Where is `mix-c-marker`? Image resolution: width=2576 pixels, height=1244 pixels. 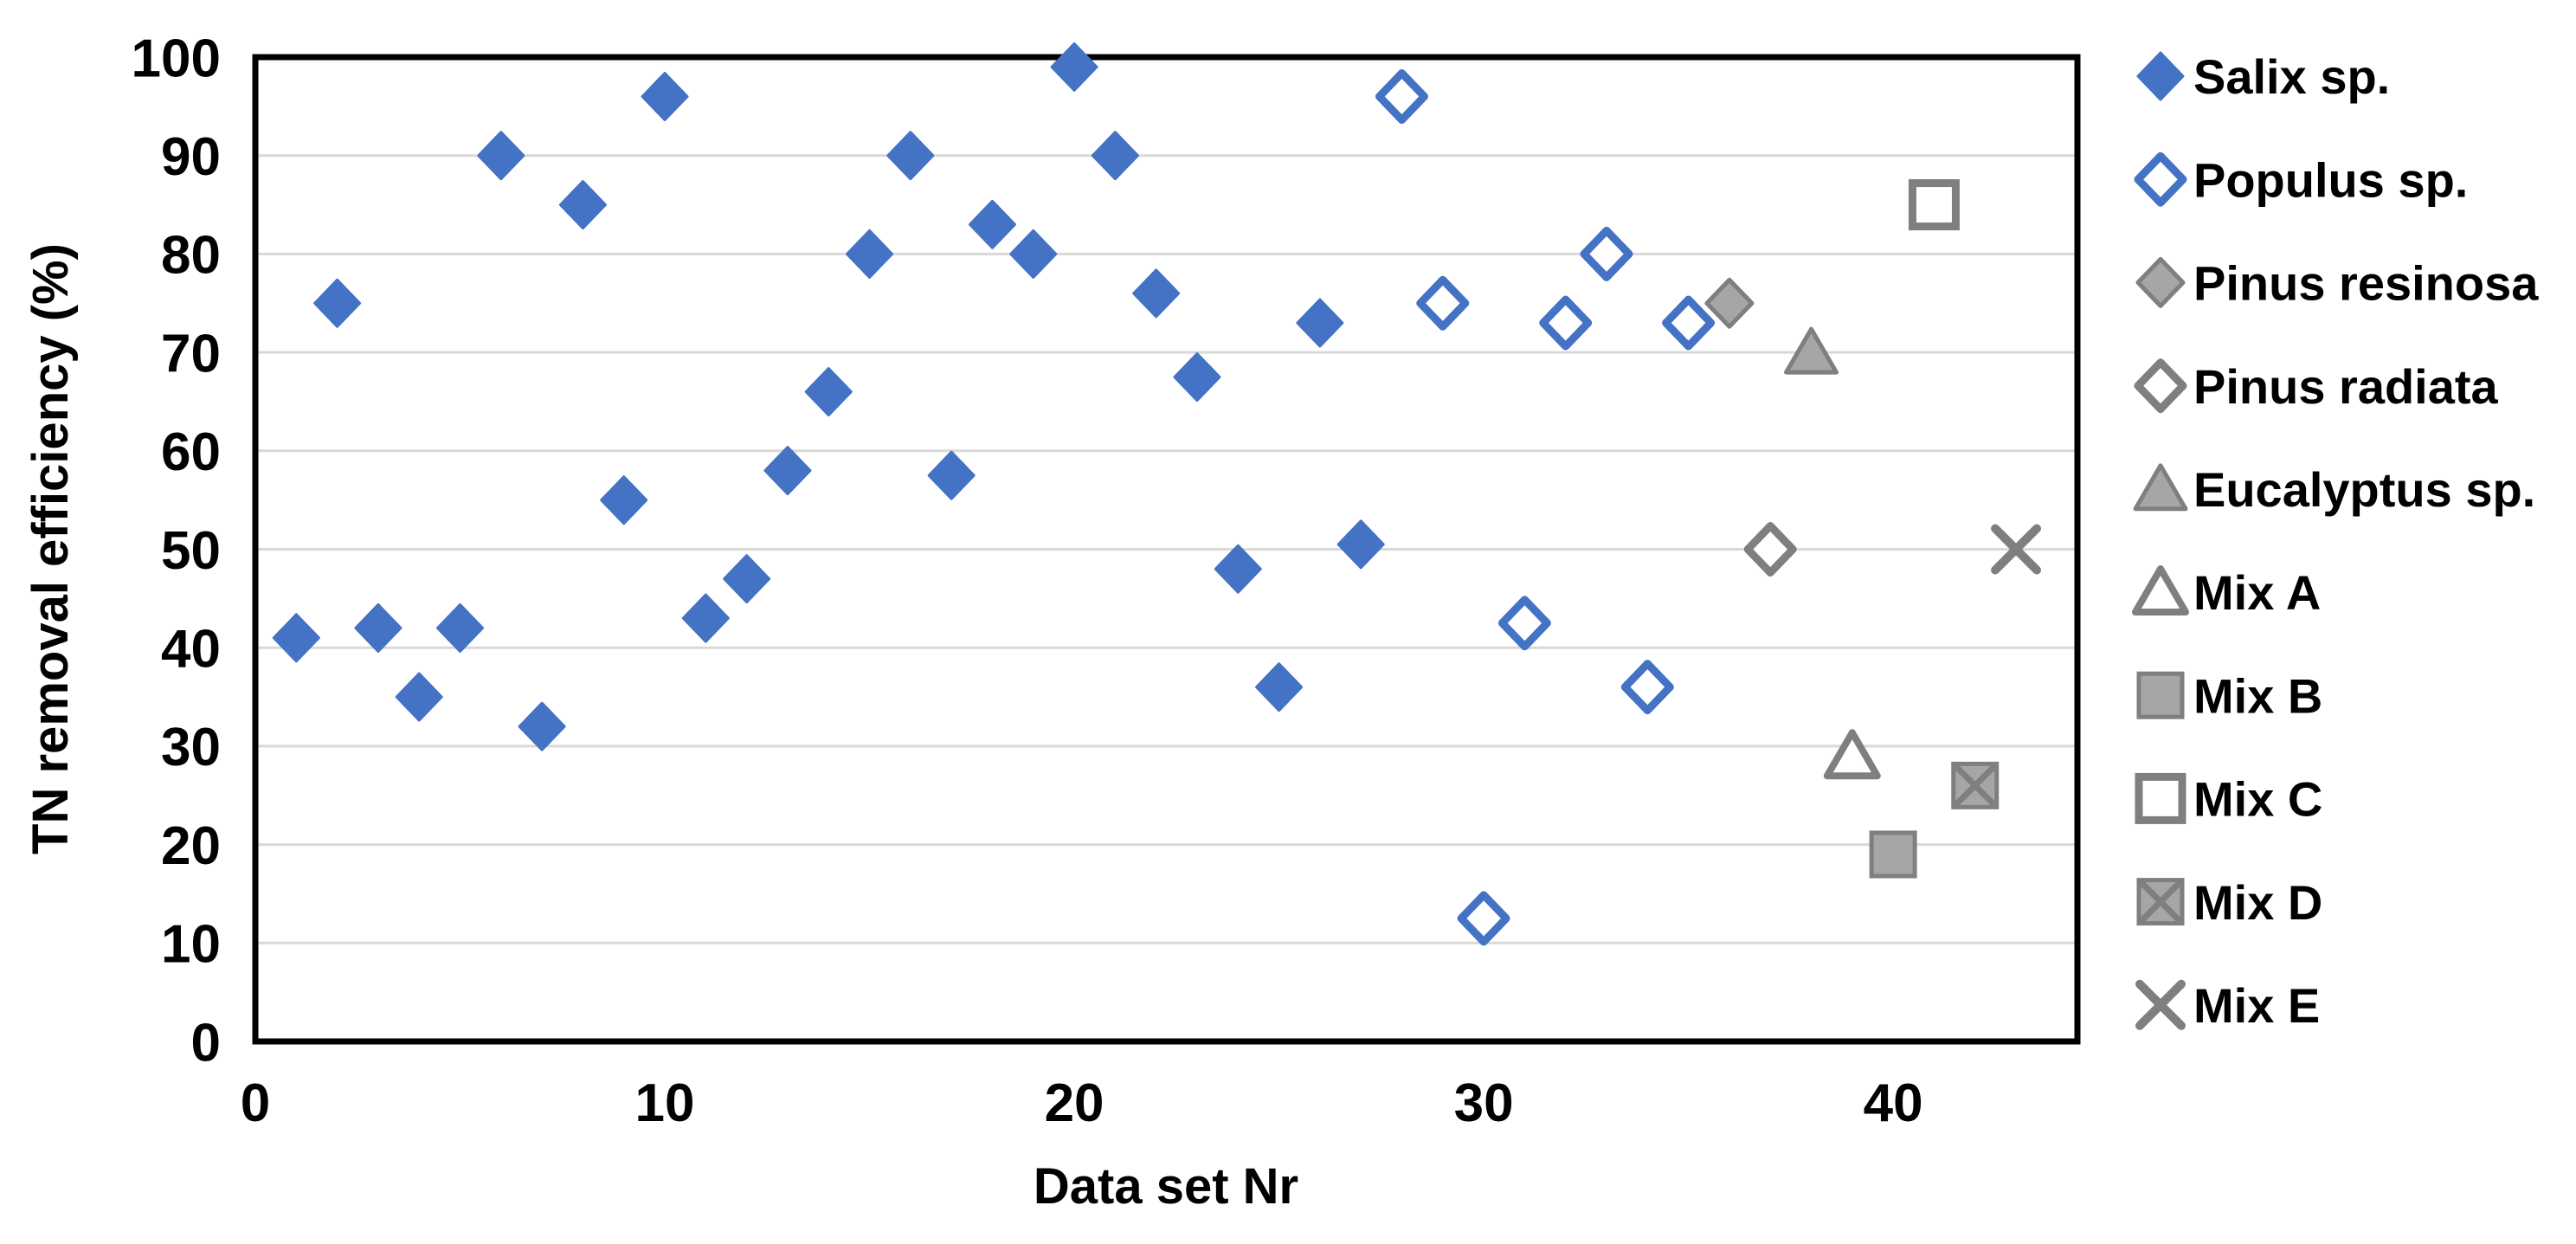 mix-c-marker is located at coordinates (1934, 205).